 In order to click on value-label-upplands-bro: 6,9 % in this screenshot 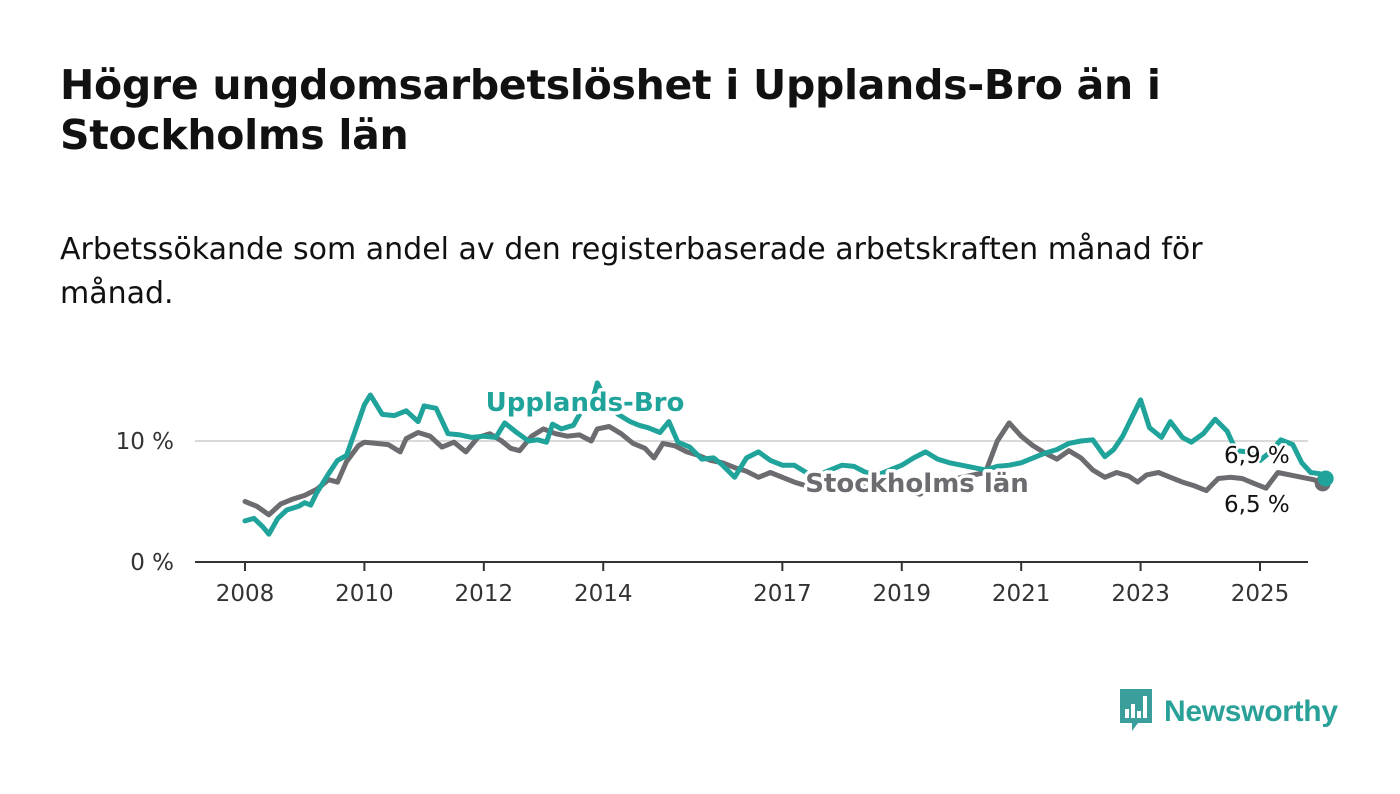, I will do `click(1257, 456)`.